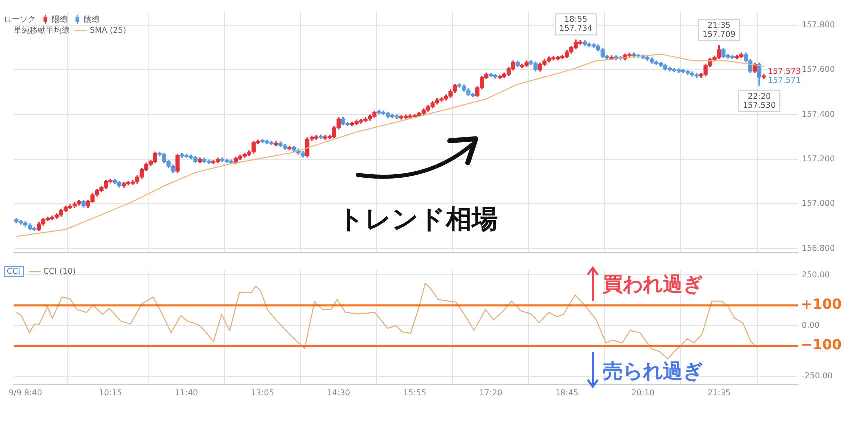  Describe the element at coordinates (91, 19) in the screenshot. I see `legend-label: 陰線` at that location.